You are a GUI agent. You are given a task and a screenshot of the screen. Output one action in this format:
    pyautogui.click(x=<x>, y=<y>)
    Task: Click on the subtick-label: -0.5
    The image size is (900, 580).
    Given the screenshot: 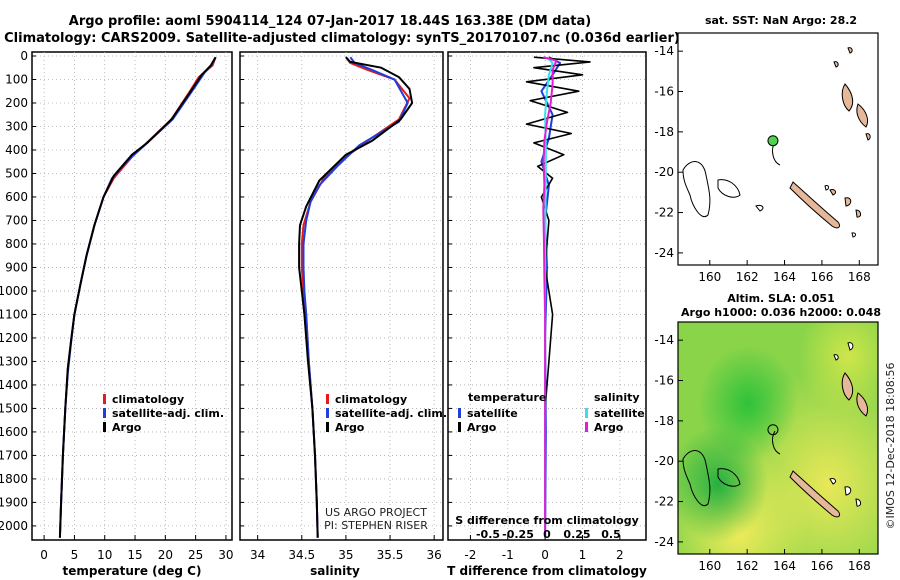 What is the action you would take?
    pyautogui.click(x=488, y=534)
    